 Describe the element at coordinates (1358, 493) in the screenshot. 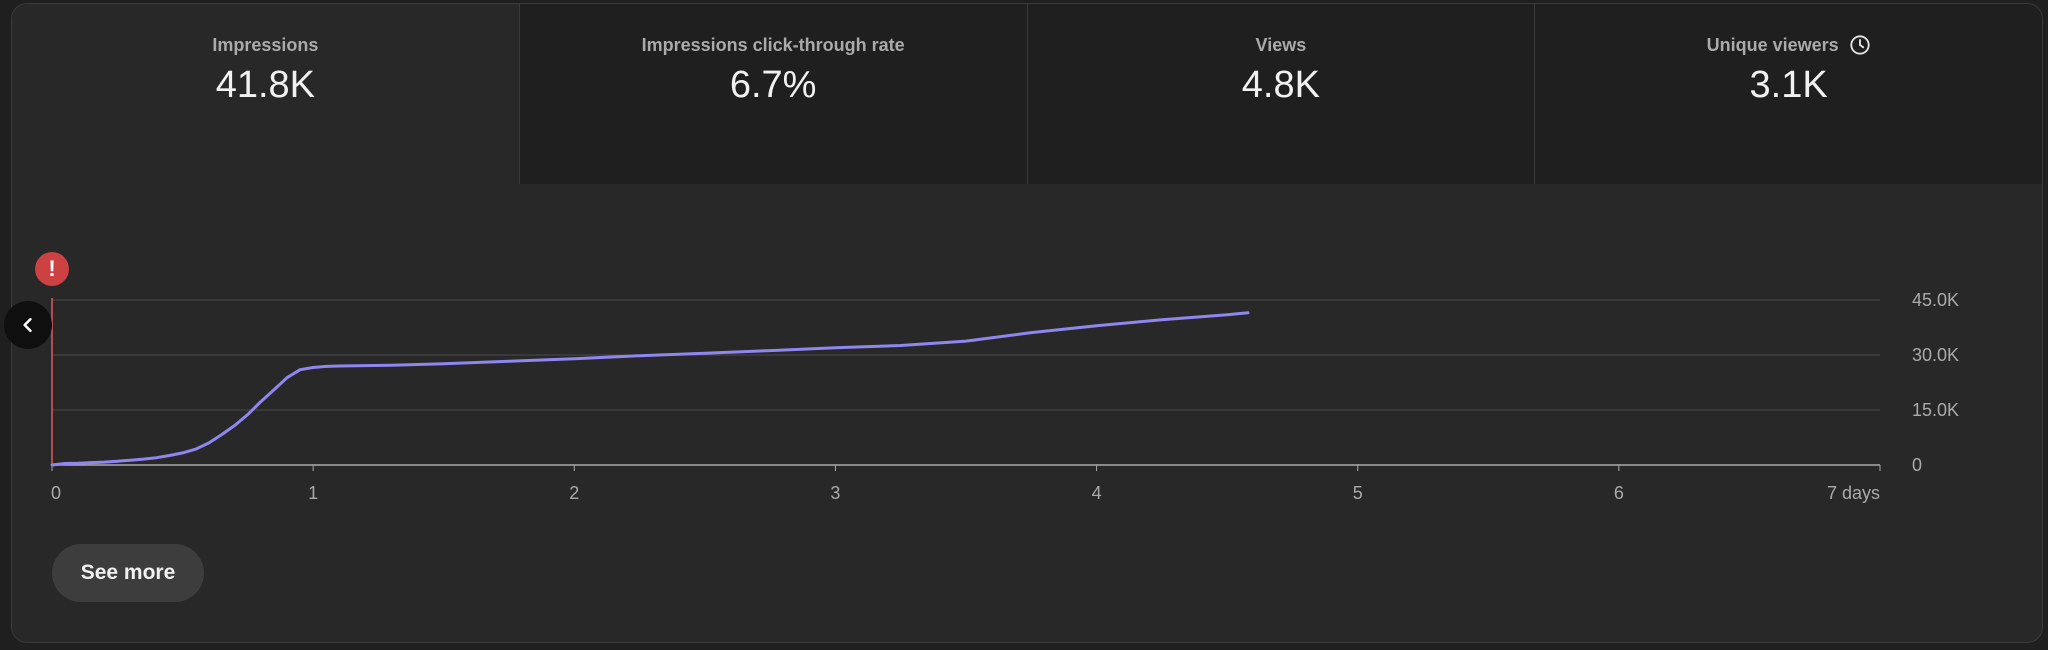

I see `x-tick-label: 5` at that location.